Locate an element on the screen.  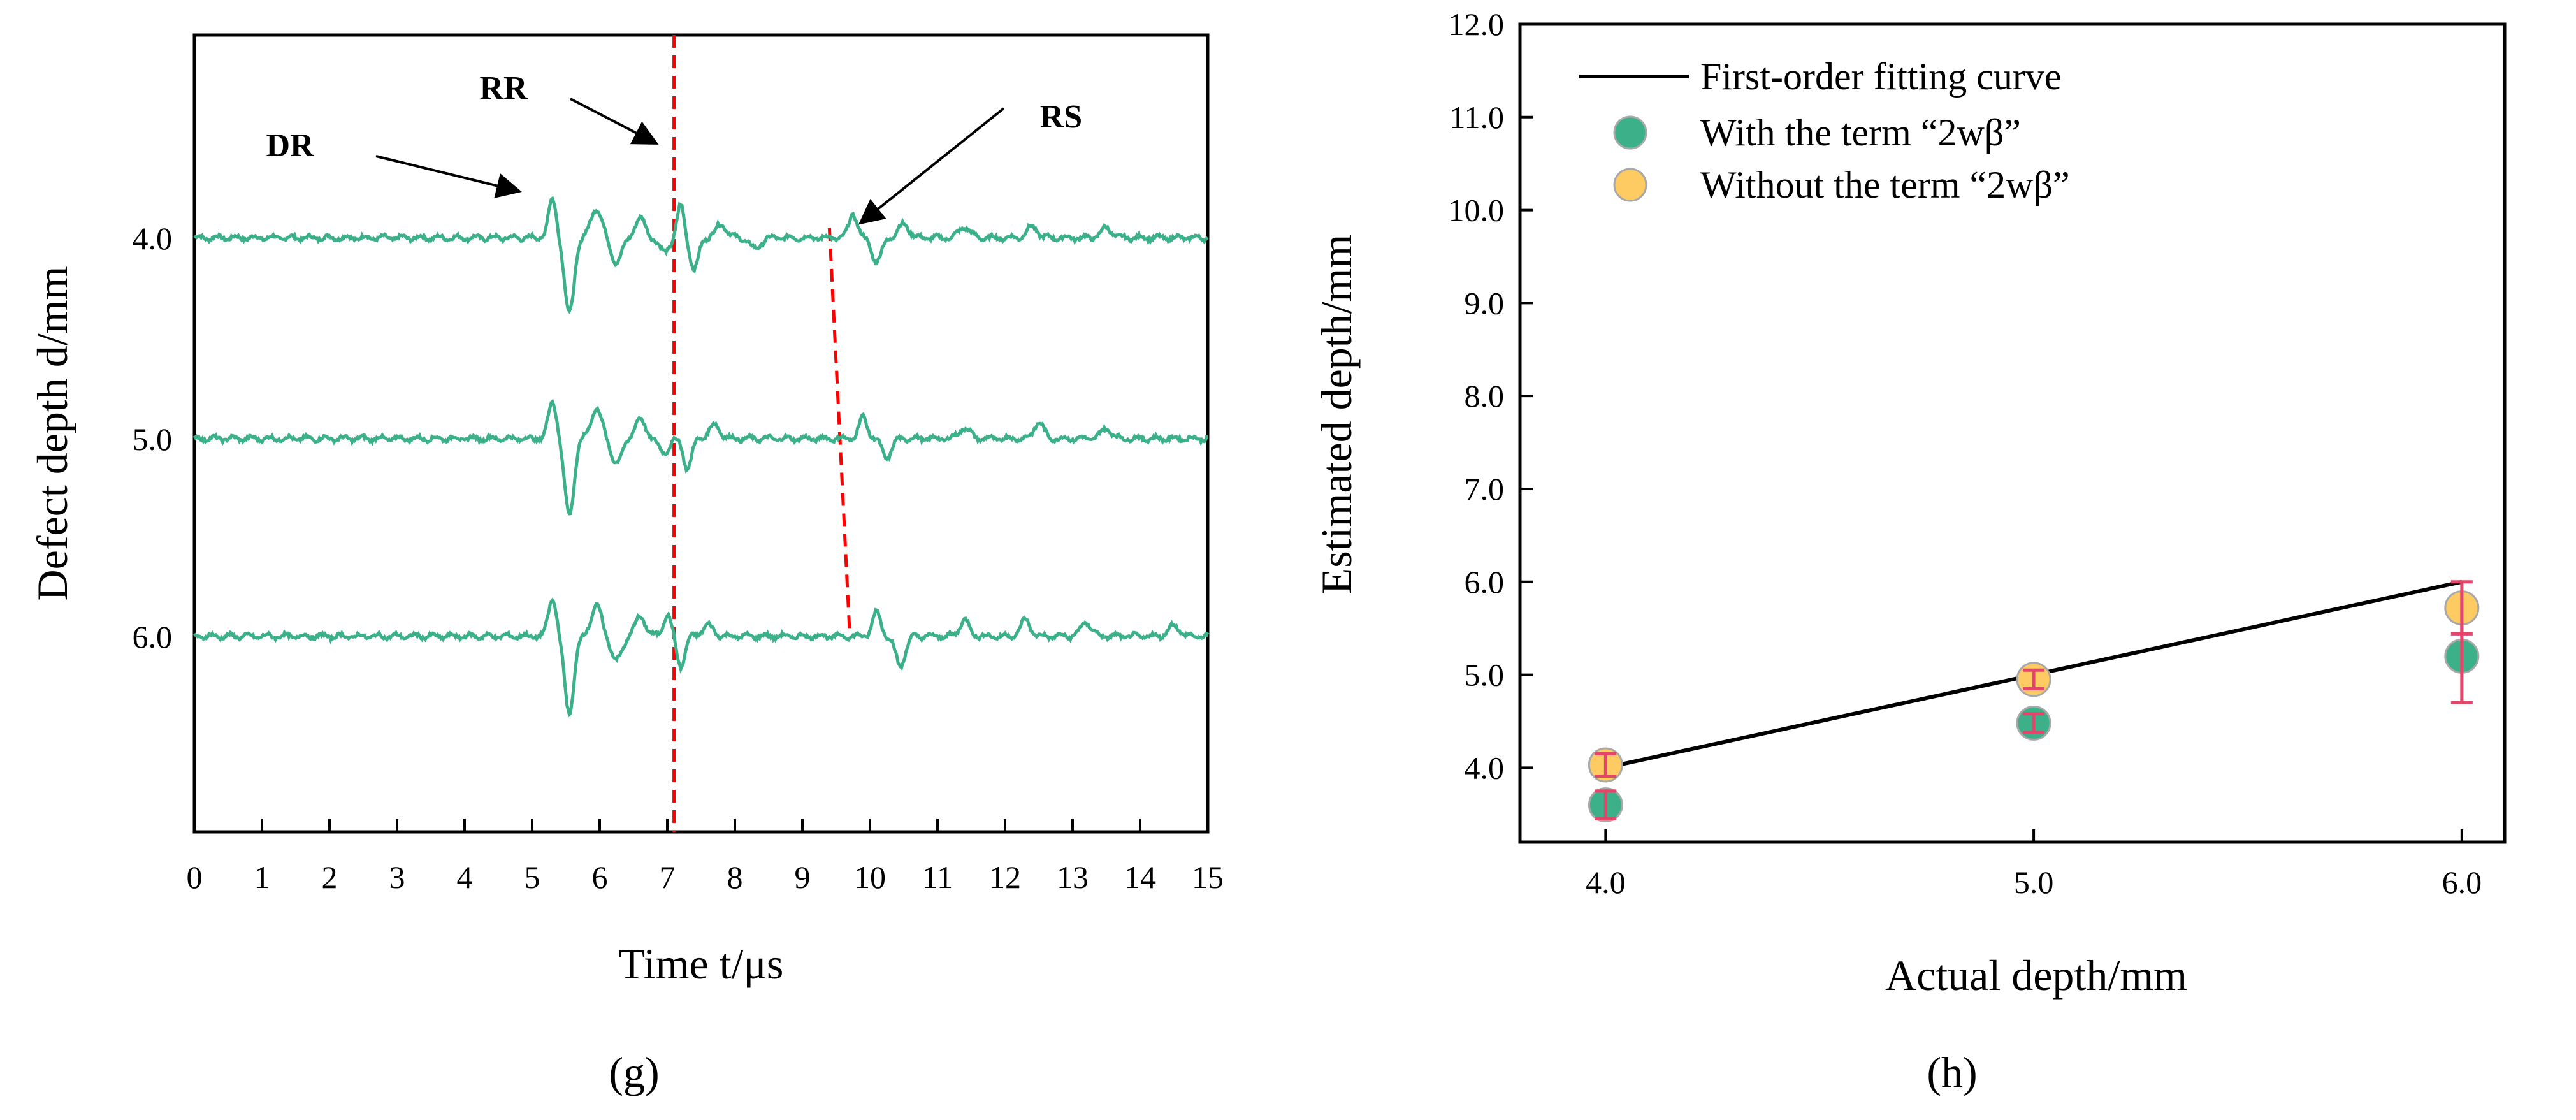
panel-g-annotation-RS: RS is located at coordinates (1061, 117).